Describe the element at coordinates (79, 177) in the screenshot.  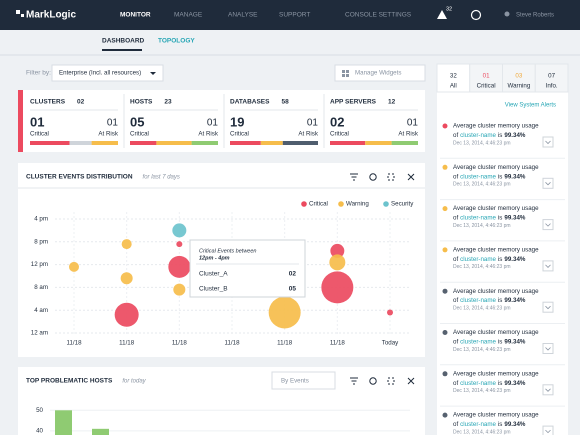
I see `chart-title: CLUSTER EVENTS DISTRIBUTION` at that location.